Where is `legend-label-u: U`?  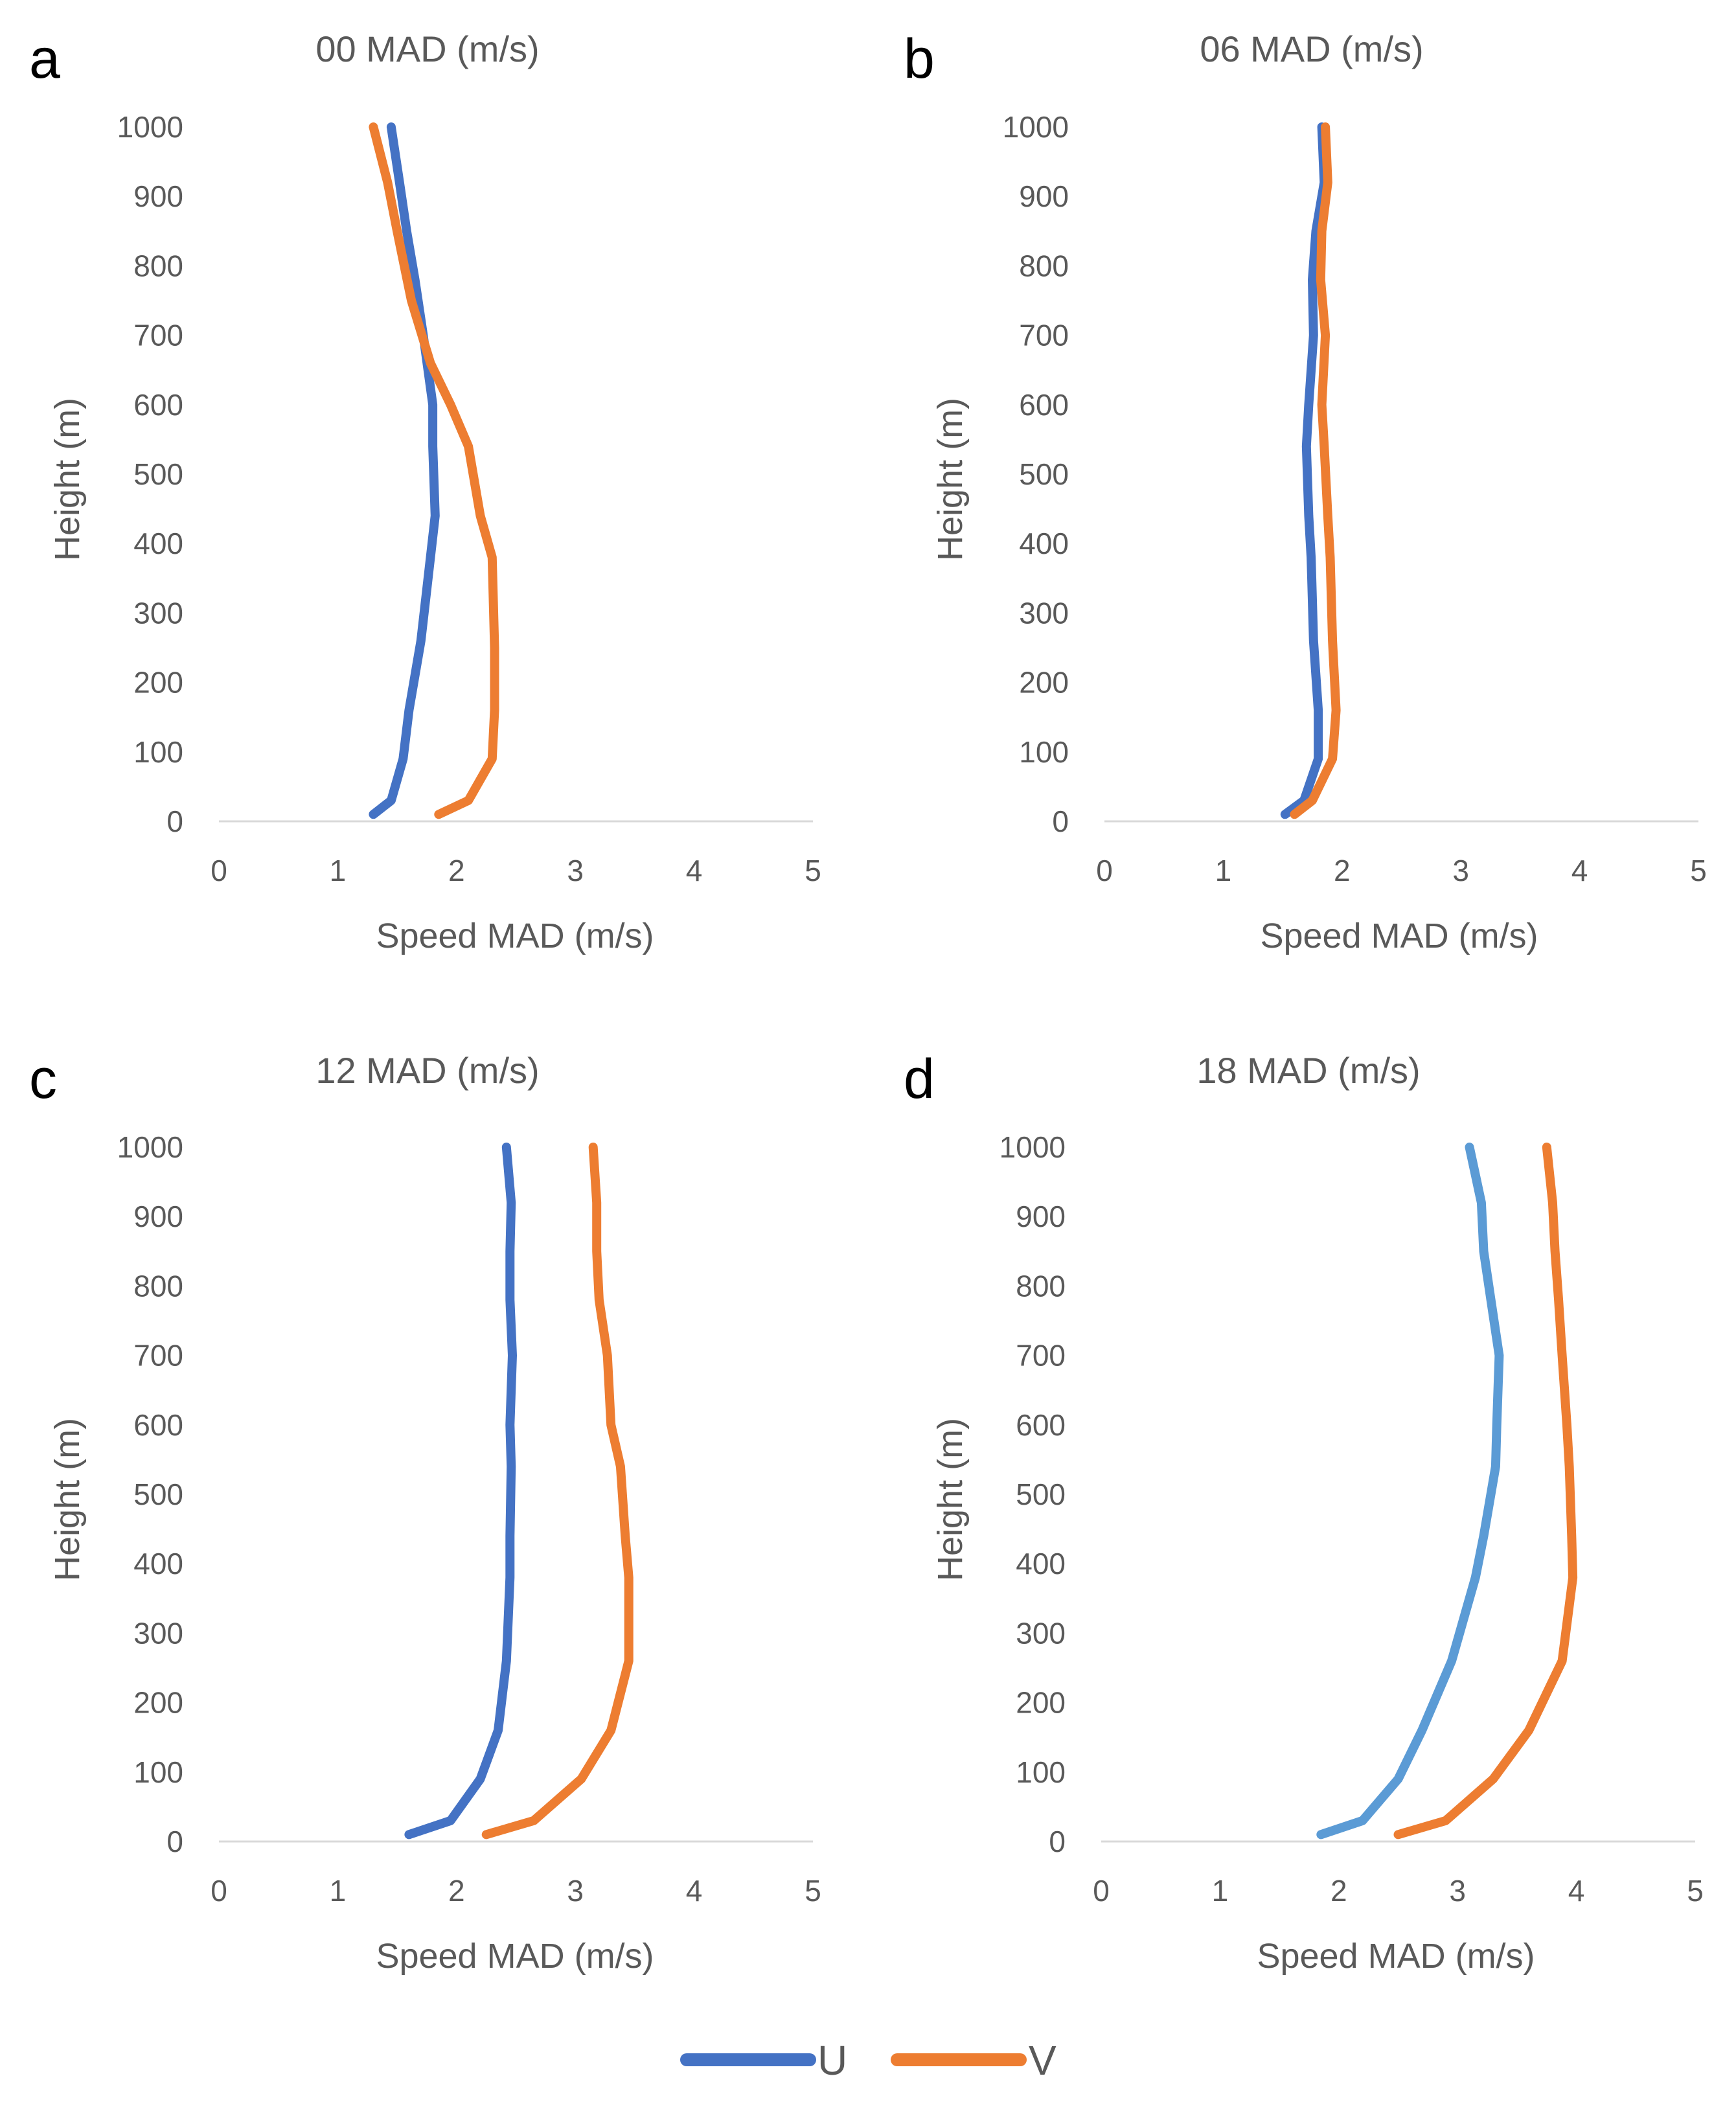
legend-label-u: U is located at coordinates (832, 2060).